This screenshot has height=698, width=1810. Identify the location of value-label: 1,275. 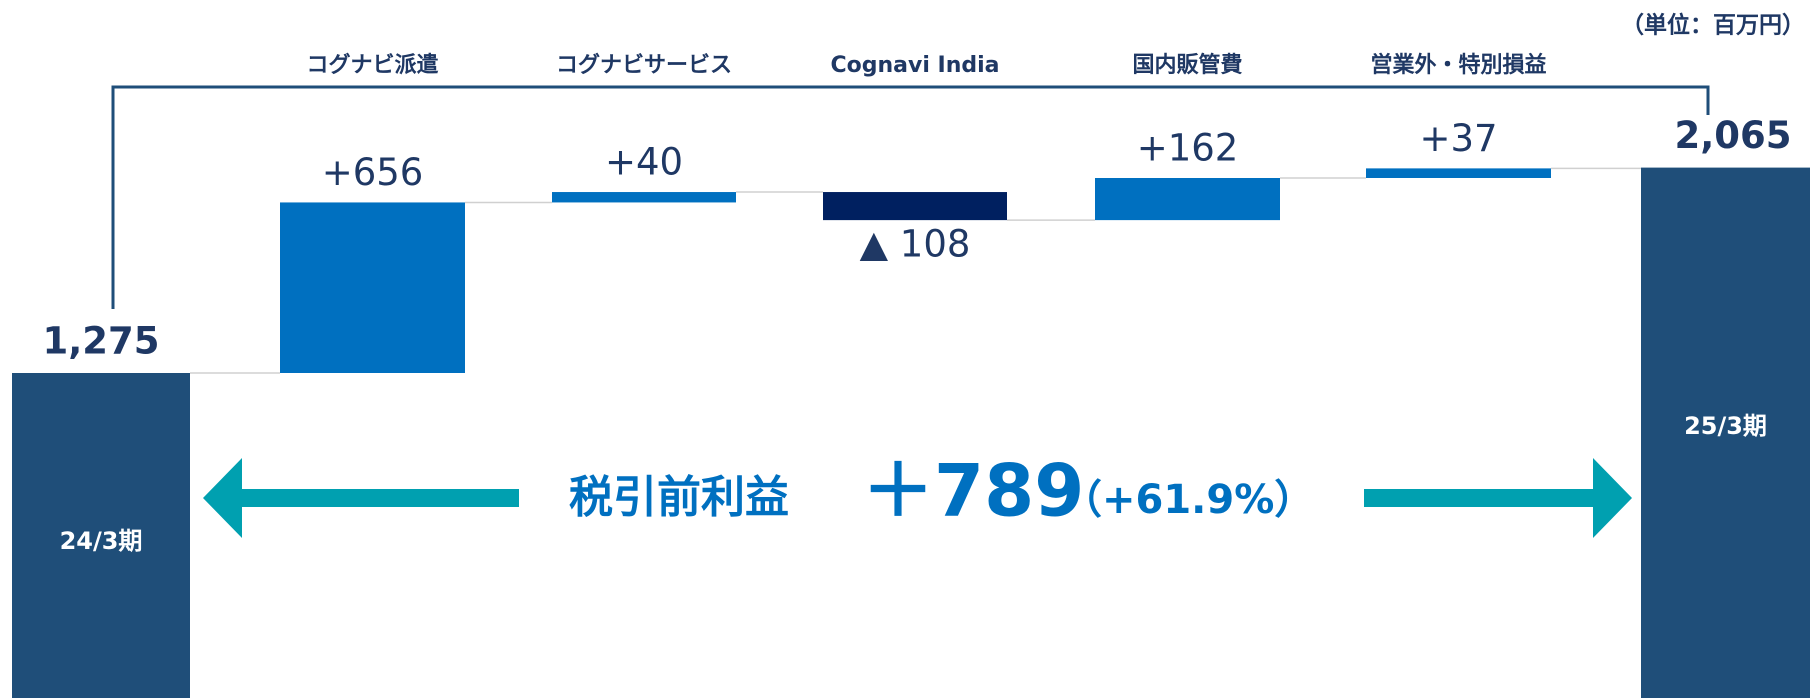
(100, 341).